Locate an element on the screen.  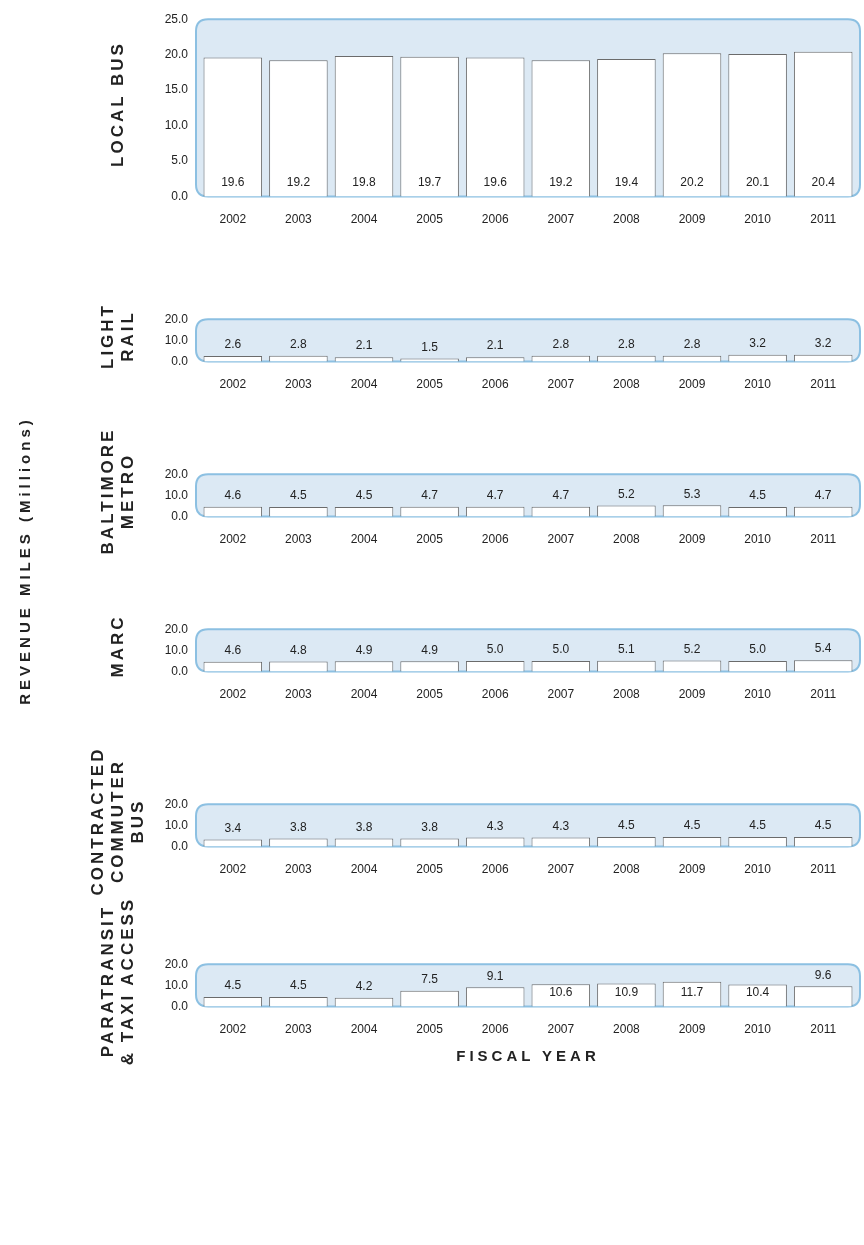
text: REVENUE MILES (Millions) is located at coordinates (24, 560).